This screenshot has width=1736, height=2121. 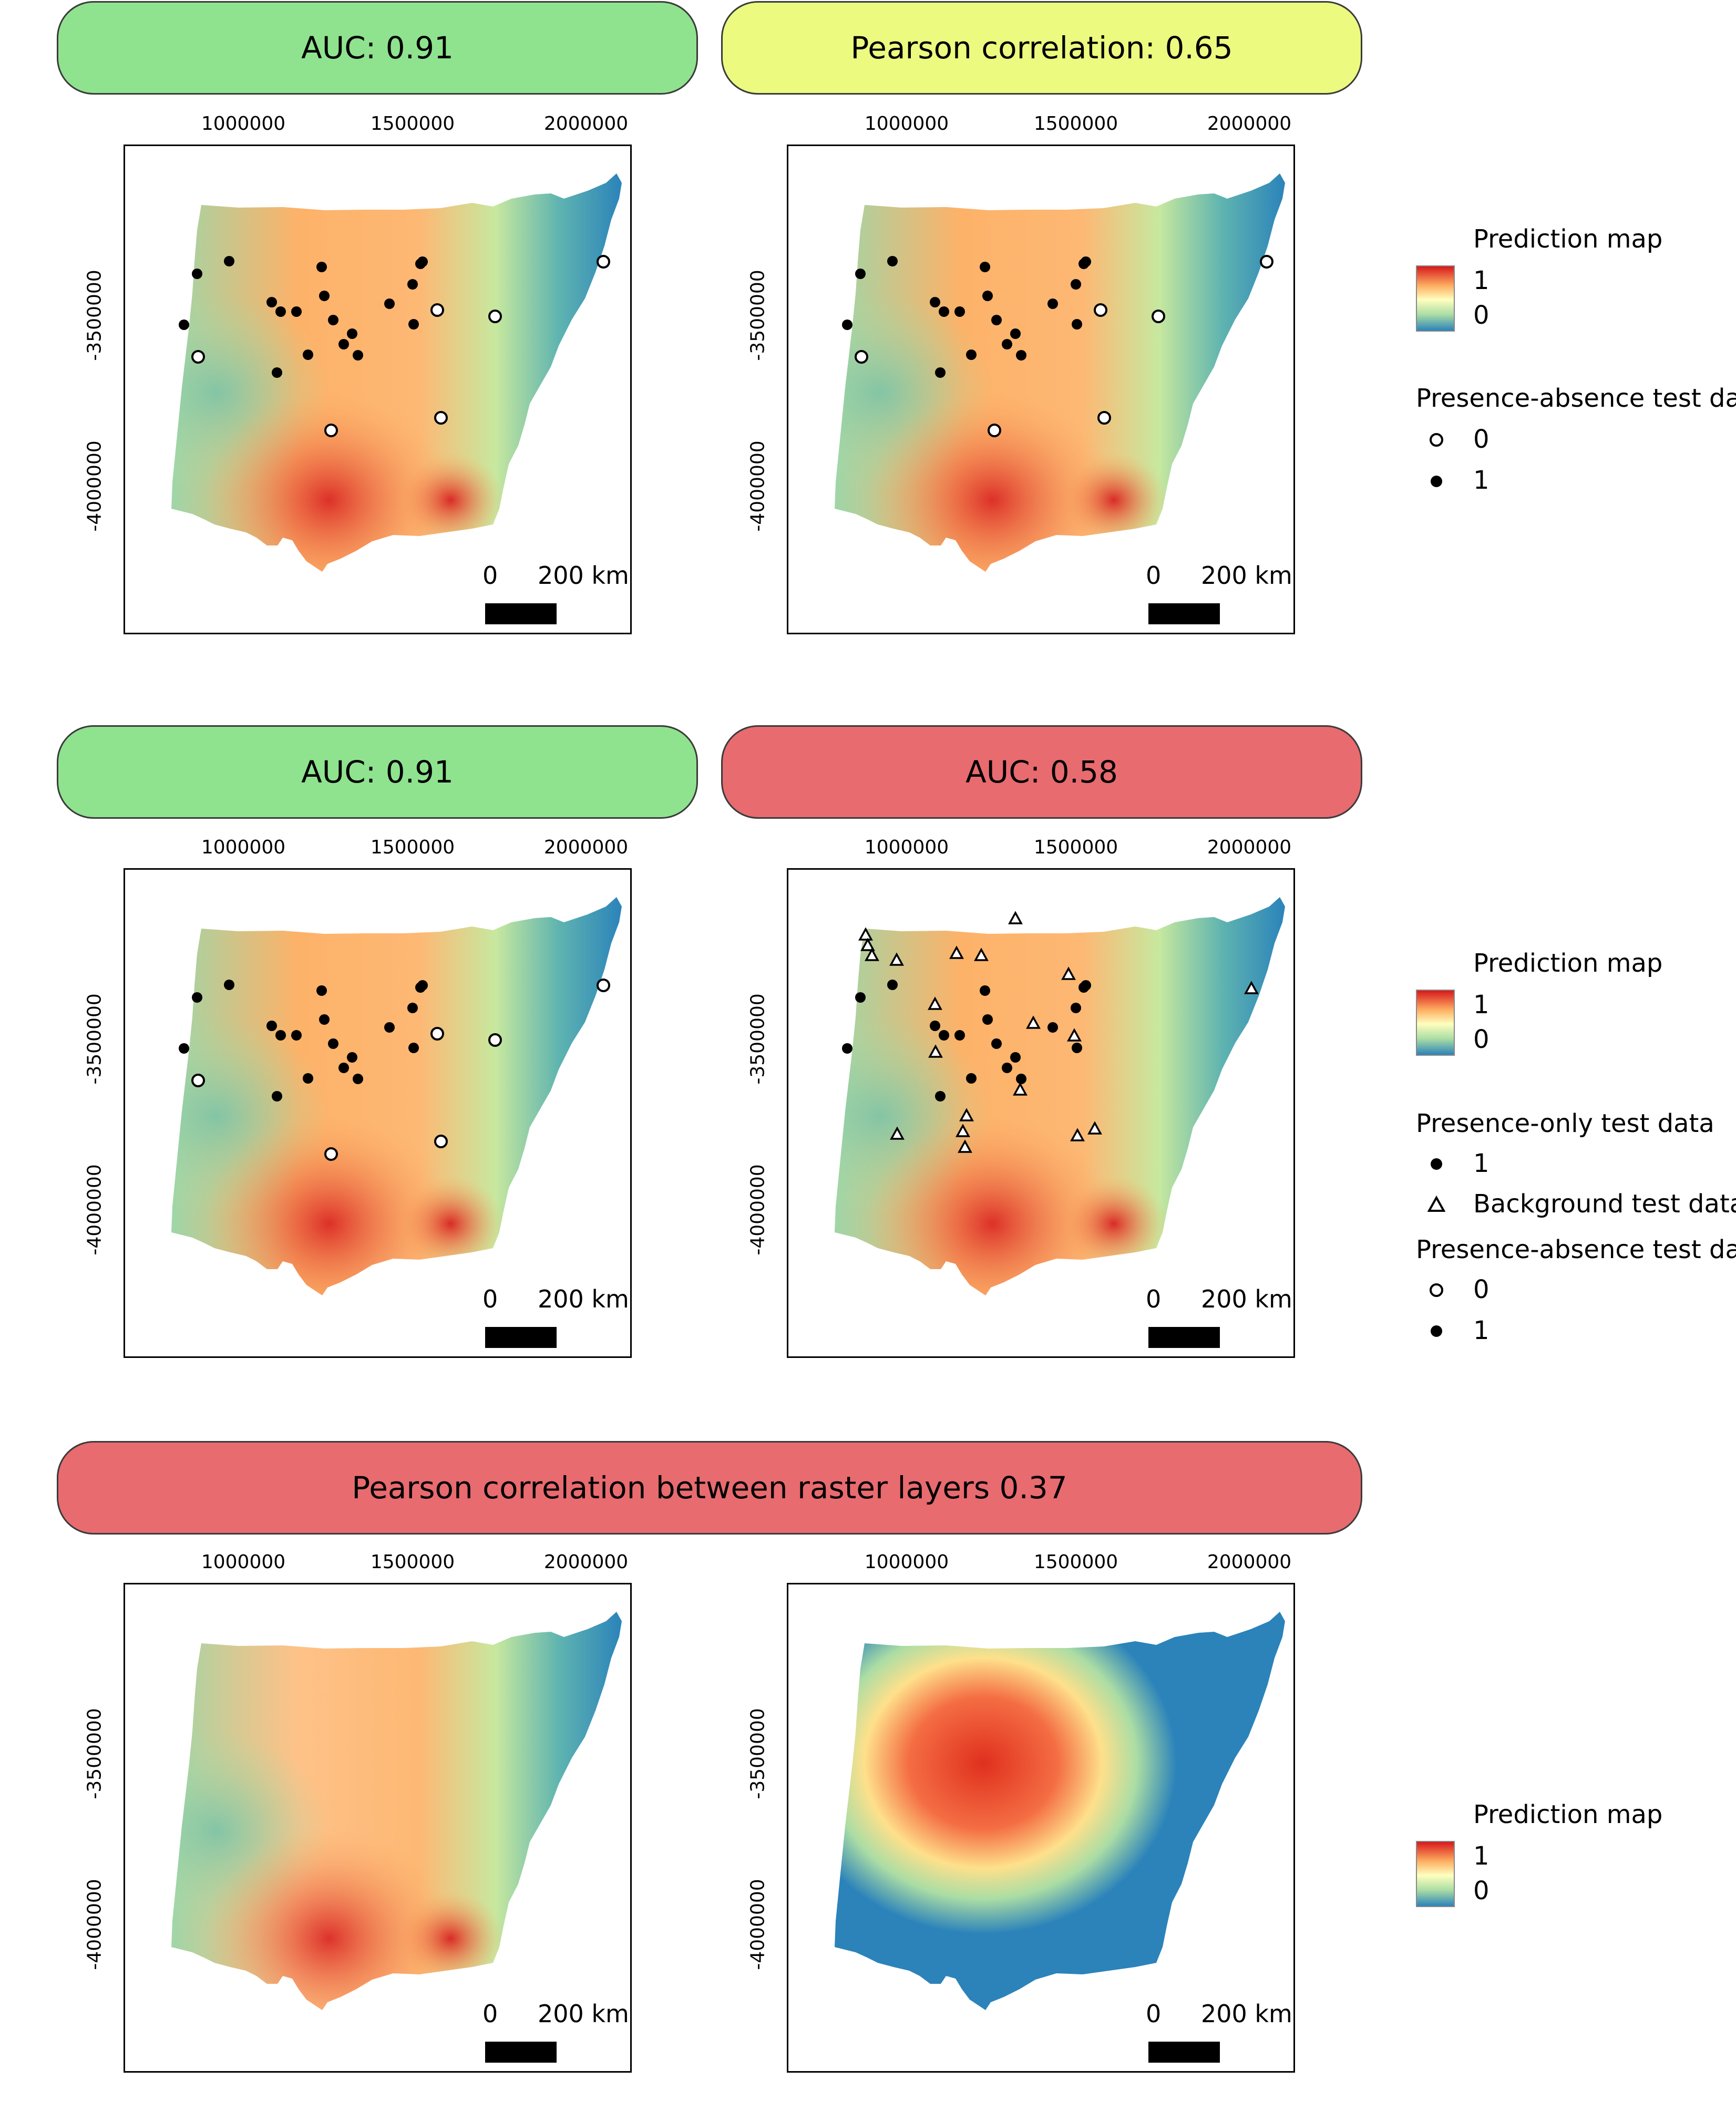 I want to click on background-label: Background test data, so click(x=1605, y=1204).